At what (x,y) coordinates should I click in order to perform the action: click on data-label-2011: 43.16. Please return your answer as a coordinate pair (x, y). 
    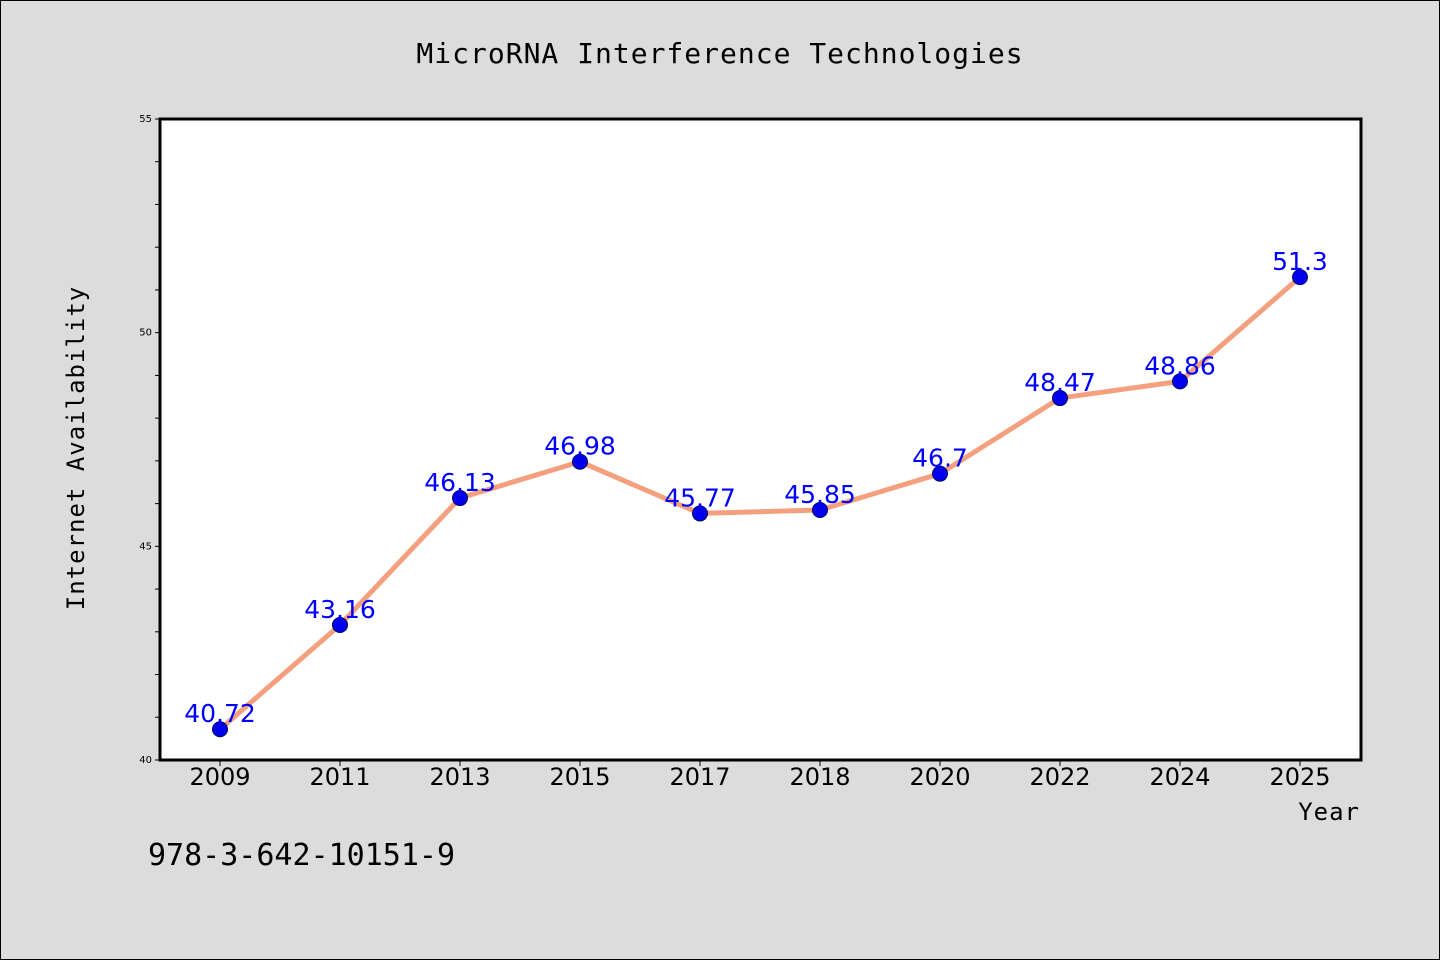
    Looking at the image, I should click on (340, 609).